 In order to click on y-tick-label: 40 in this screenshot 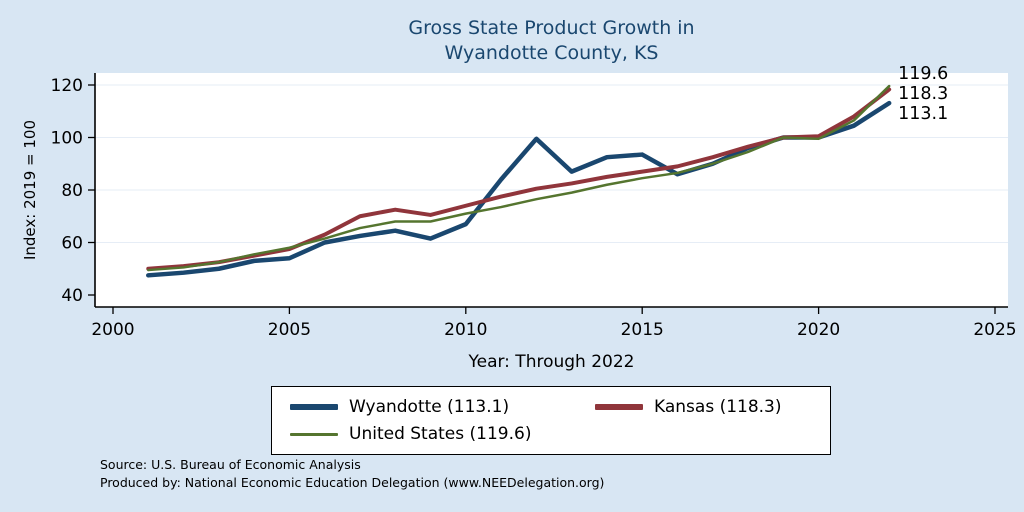, I will do `click(72, 296)`.